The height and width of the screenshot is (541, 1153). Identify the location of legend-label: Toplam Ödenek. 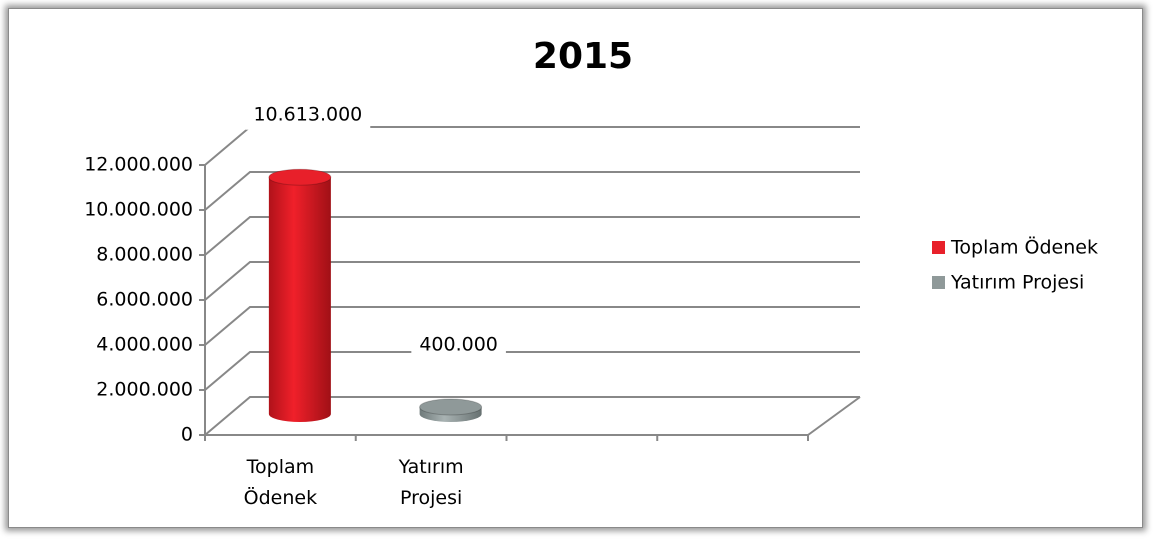
(1024, 247).